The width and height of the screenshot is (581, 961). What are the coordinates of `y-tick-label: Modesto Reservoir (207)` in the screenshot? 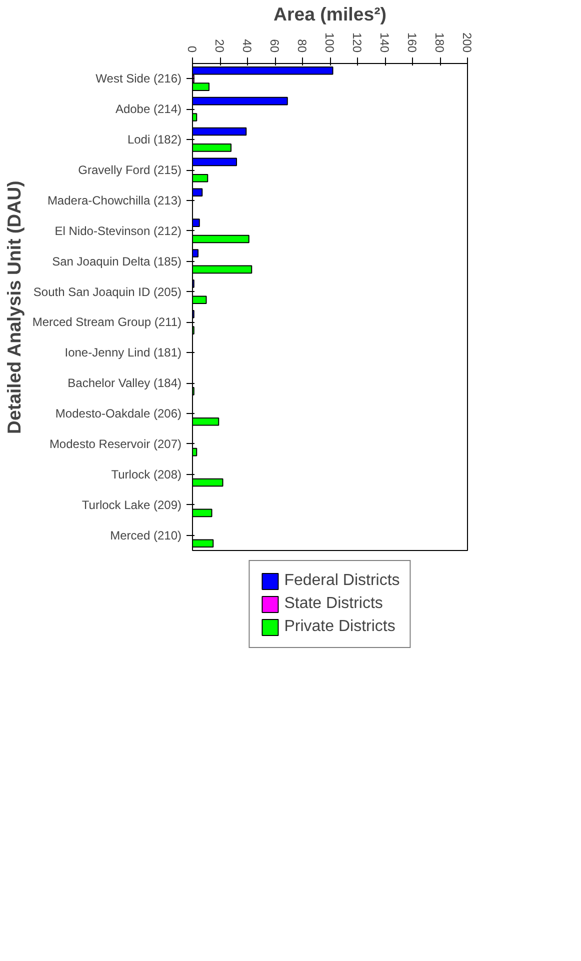 It's located at (115, 443).